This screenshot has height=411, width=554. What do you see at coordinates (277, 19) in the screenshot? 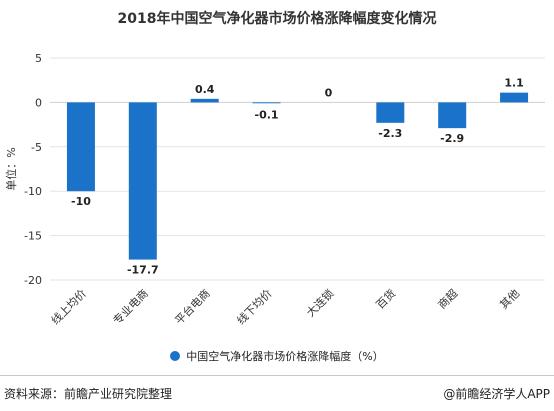
I see `chart-title: 2018年中国空气净化器市场价格涨降幅度变化情况` at bounding box center [277, 19].